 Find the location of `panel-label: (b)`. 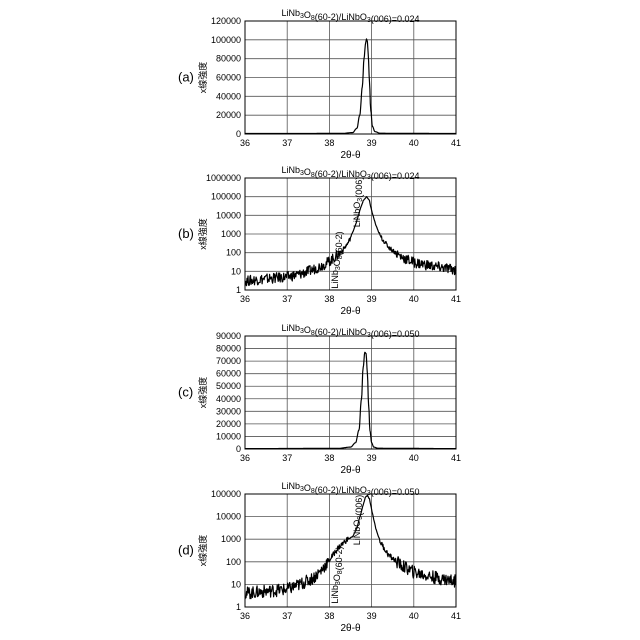

panel-label: (b) is located at coordinates (186, 233).